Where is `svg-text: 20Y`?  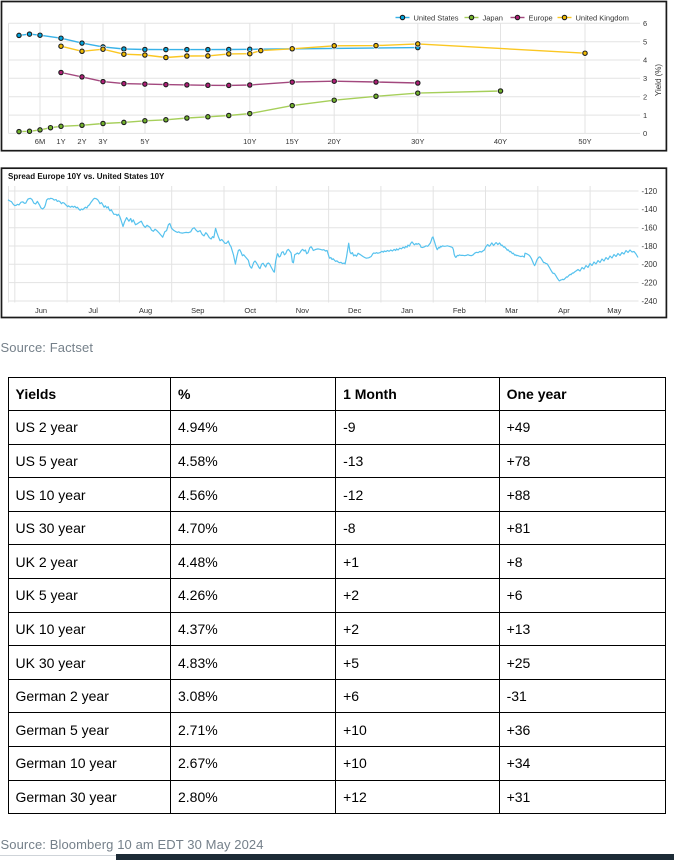
svg-text: 20Y is located at coordinates (334, 141).